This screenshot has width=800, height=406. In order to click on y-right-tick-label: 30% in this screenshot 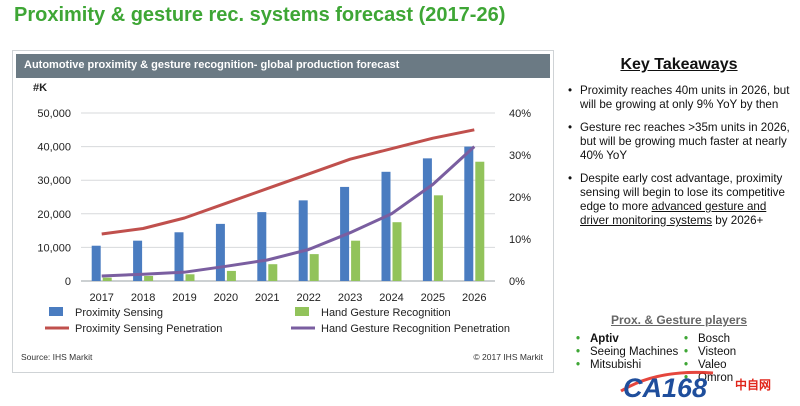, I will do `click(520, 156)`.